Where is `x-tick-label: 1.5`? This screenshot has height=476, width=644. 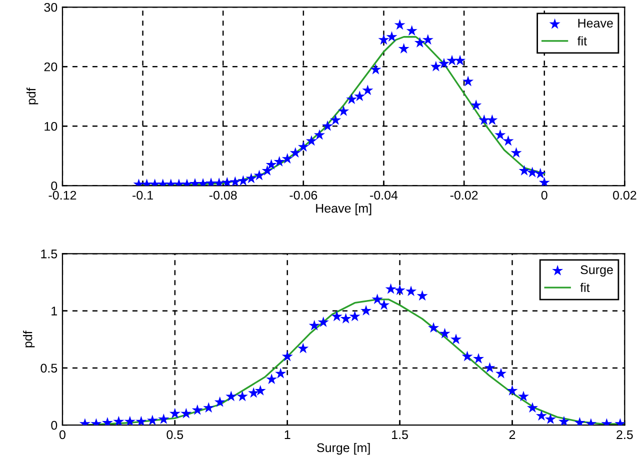
x-tick-label: 1.5 is located at coordinates (400, 435).